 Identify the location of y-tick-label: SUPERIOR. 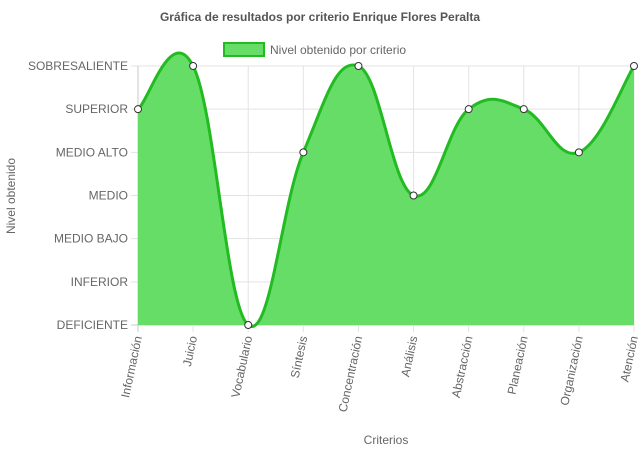
(96, 109).